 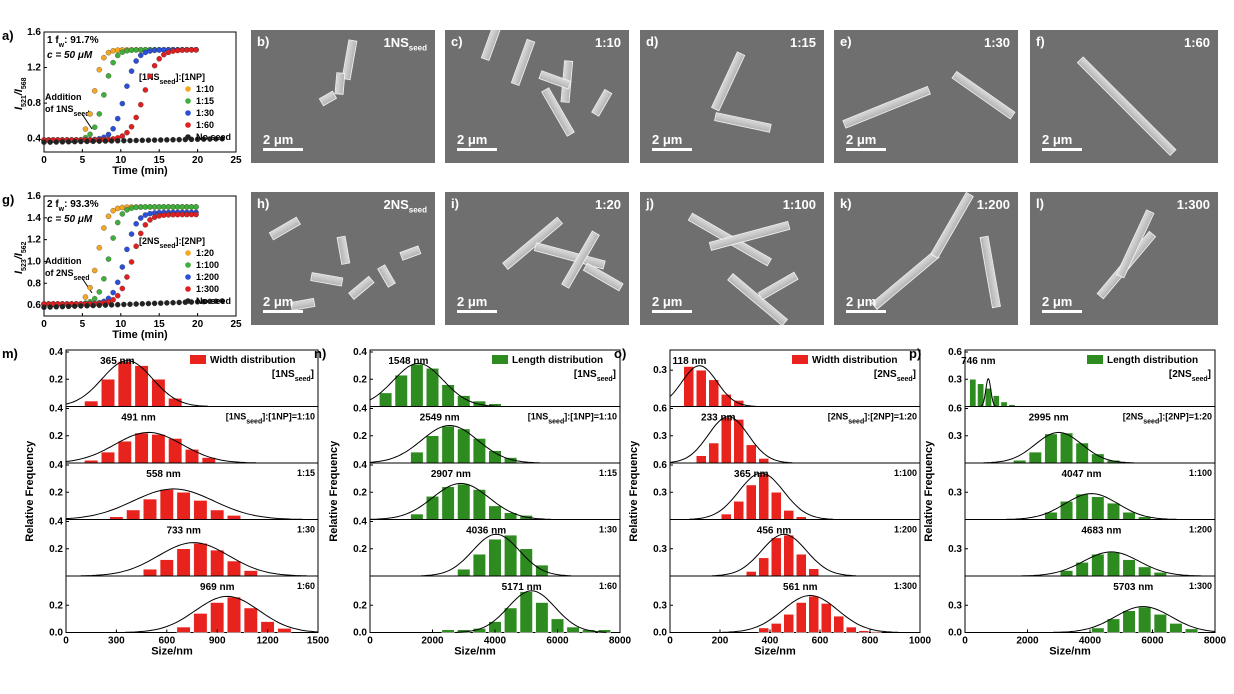 What do you see at coordinates (83, 324) in the screenshot?
I see `x-tick-label: 5` at bounding box center [83, 324].